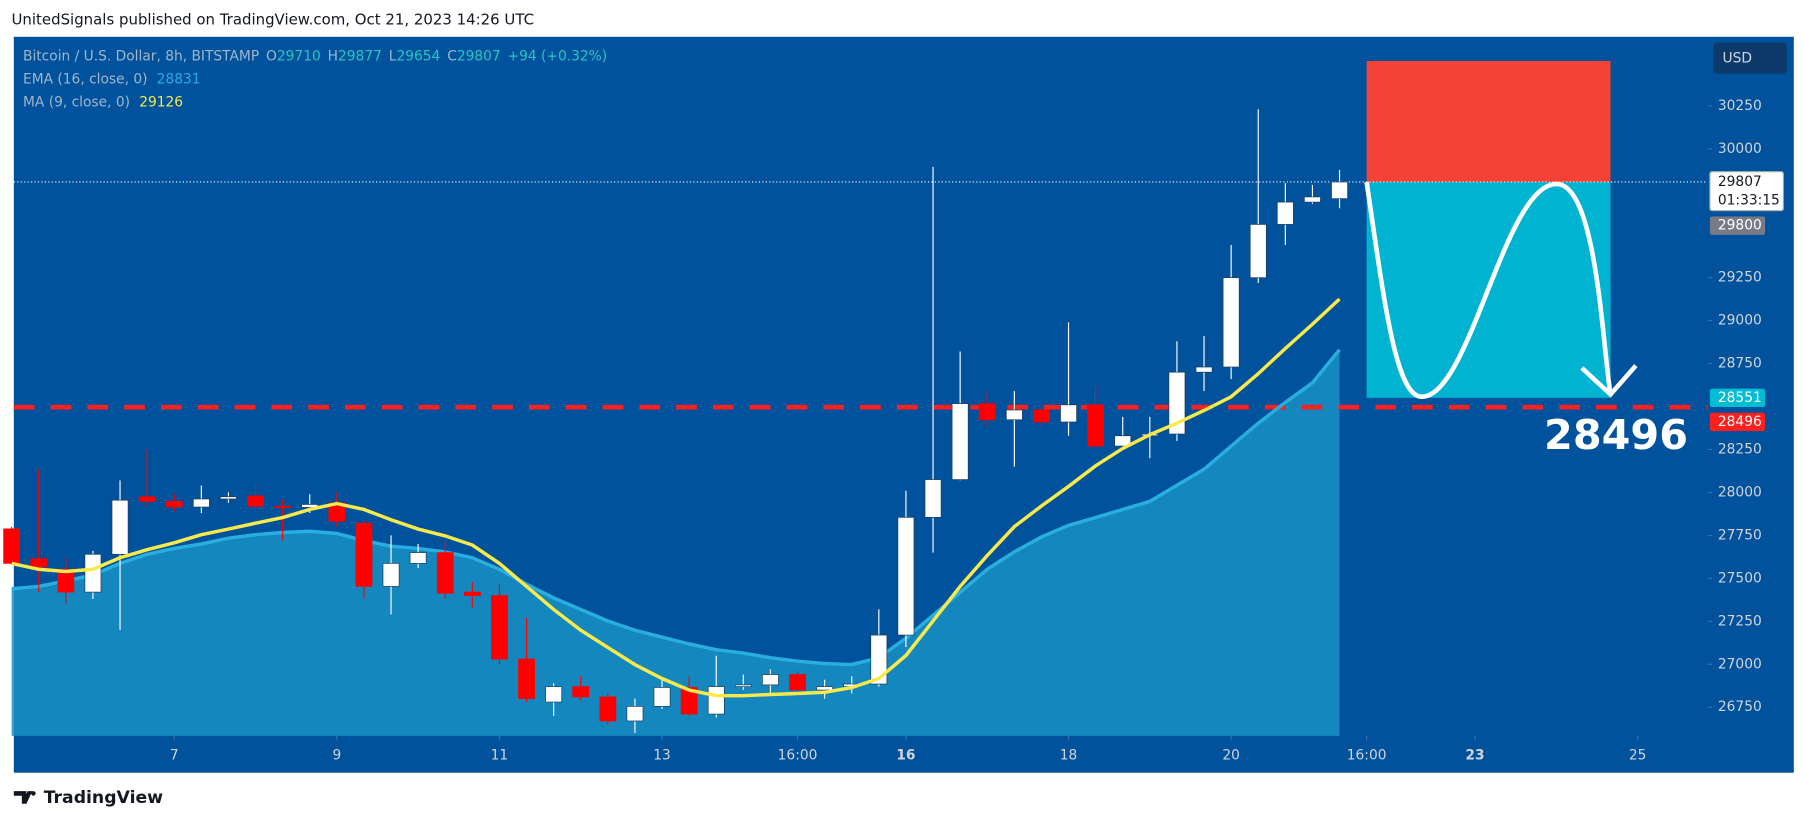  What do you see at coordinates (1488, 121) in the screenshot?
I see `stop-zone` at bounding box center [1488, 121].